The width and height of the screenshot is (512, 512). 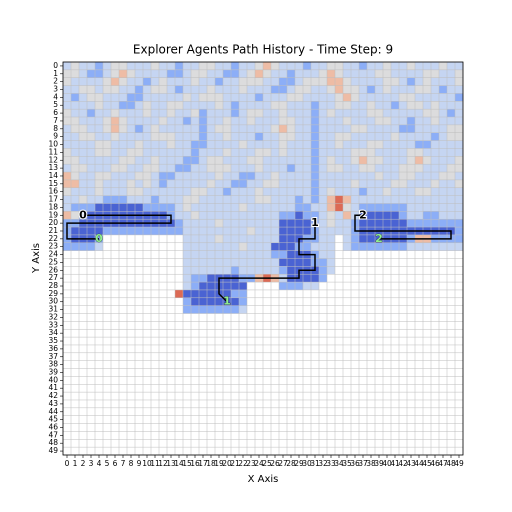 I want to click on y-tick-label: 12, so click(x=53, y=159).